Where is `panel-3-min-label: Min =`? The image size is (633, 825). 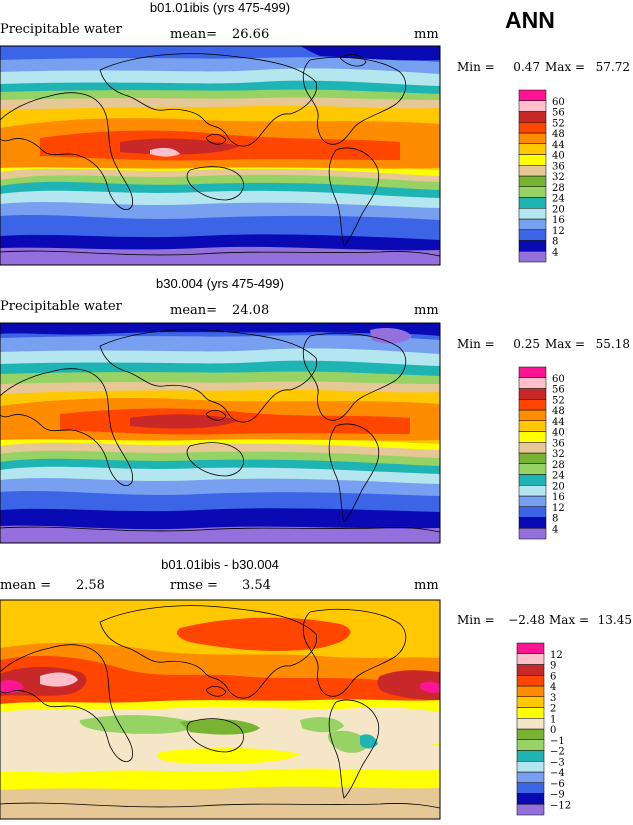 panel-3-min-label: Min = is located at coordinates (476, 620).